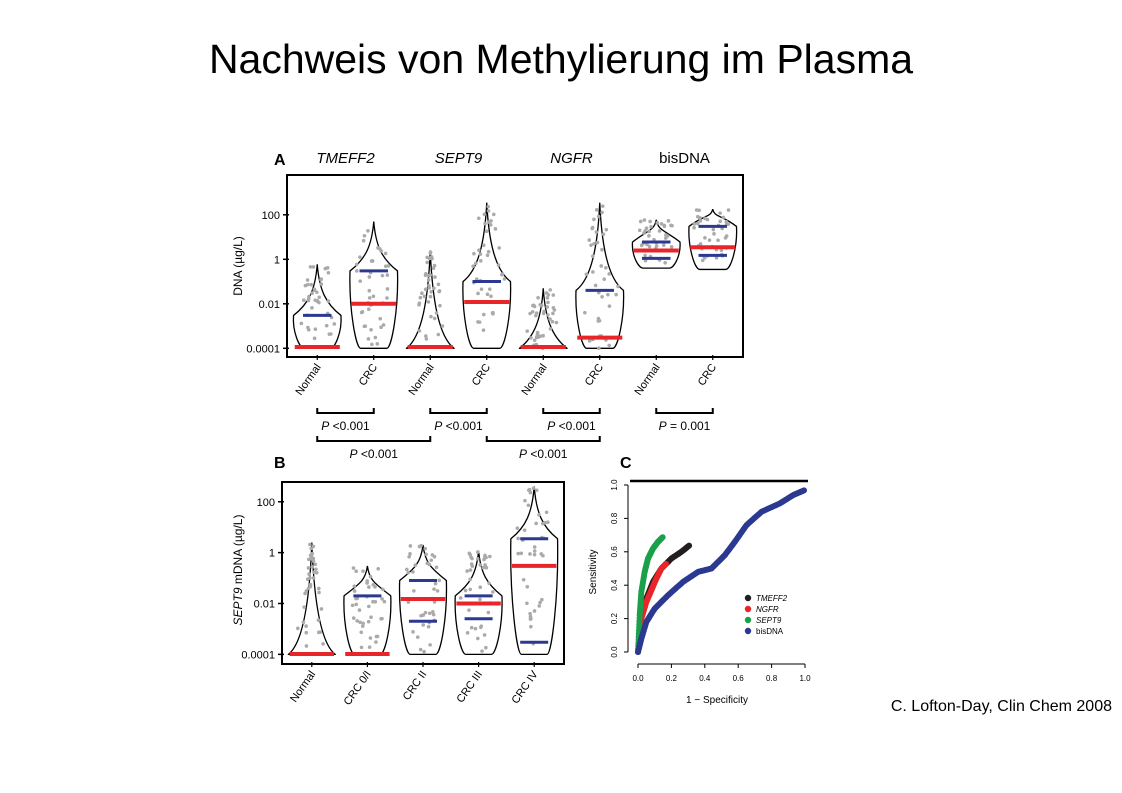 This screenshot has height=793, width=1122. Describe the element at coordinates (717, 700) in the screenshot. I see `panel-c-xlabel: 1 − Specificity` at that location.